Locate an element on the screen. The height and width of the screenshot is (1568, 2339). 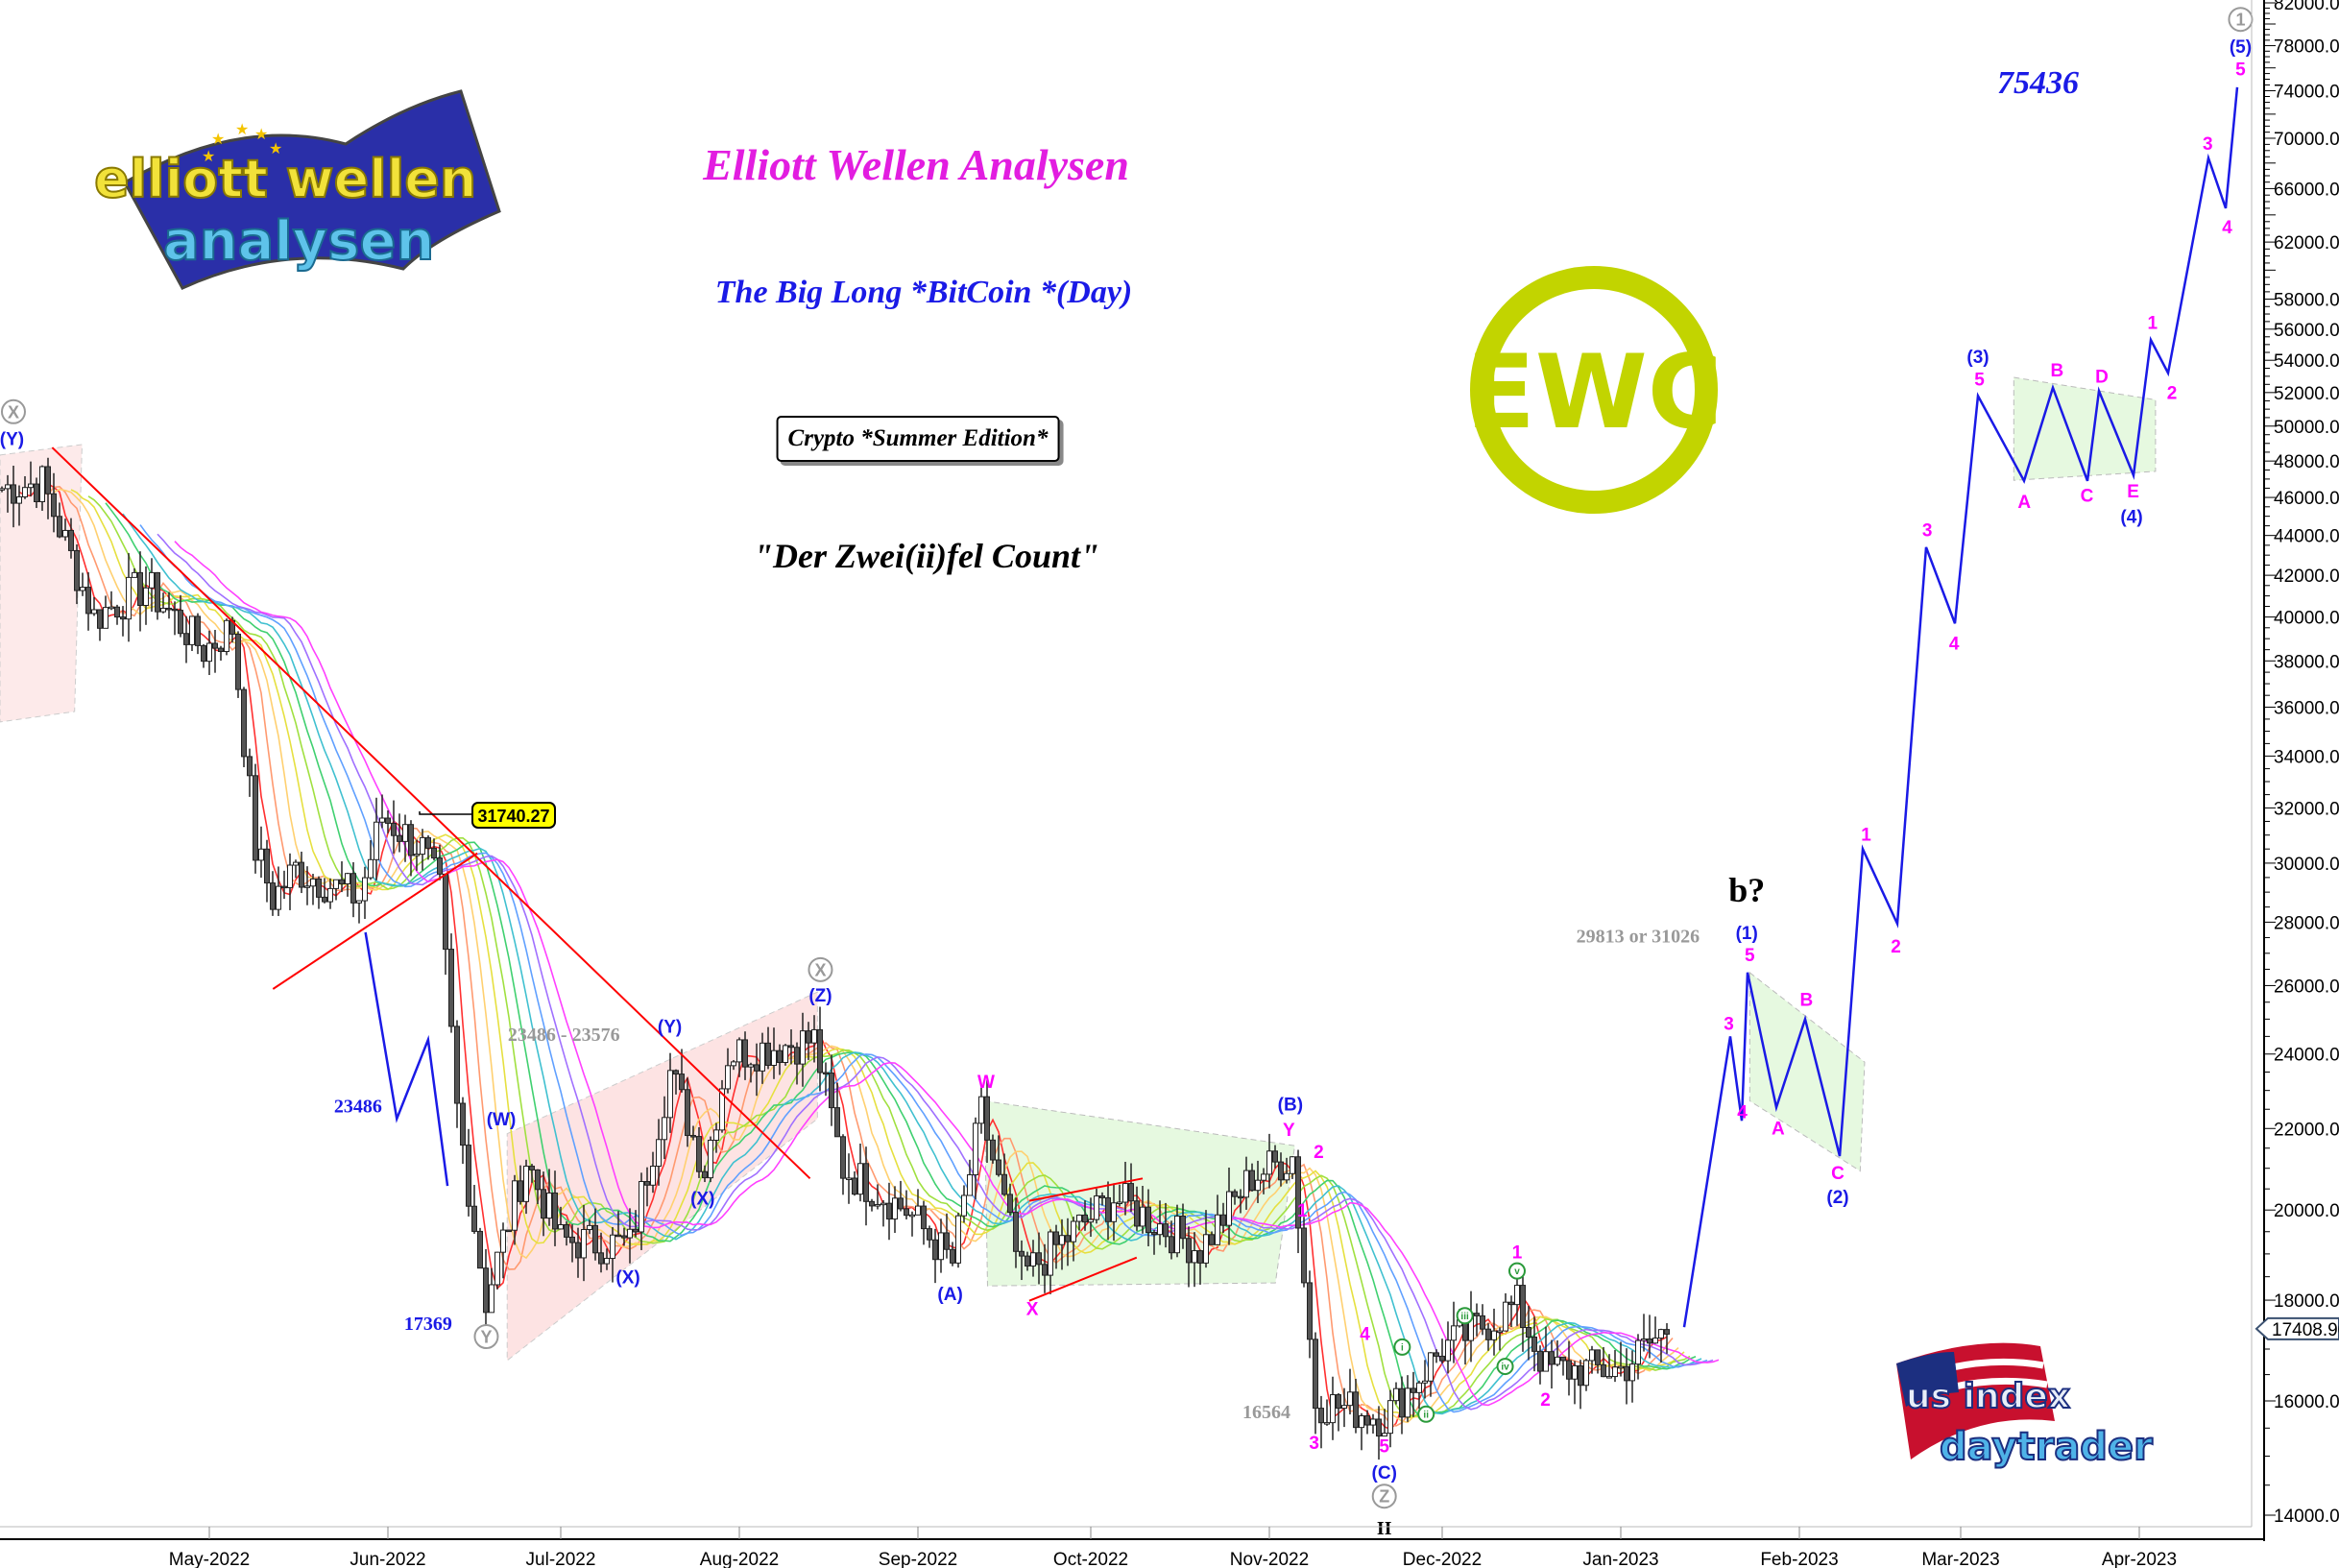
blue-wave-path is located at coordinates (406, 1059).